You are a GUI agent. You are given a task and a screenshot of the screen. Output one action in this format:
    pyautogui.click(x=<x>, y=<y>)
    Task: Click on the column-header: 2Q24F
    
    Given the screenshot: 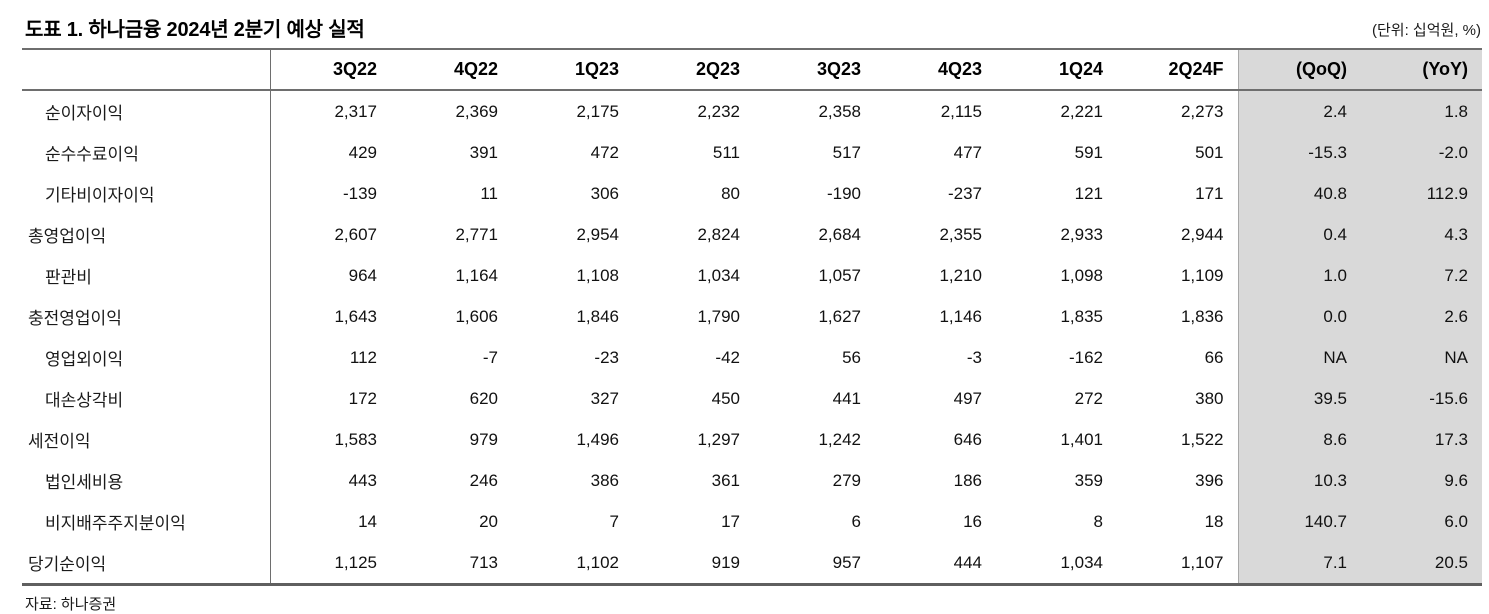 What is the action you would take?
    pyautogui.click(x=1177, y=69)
    